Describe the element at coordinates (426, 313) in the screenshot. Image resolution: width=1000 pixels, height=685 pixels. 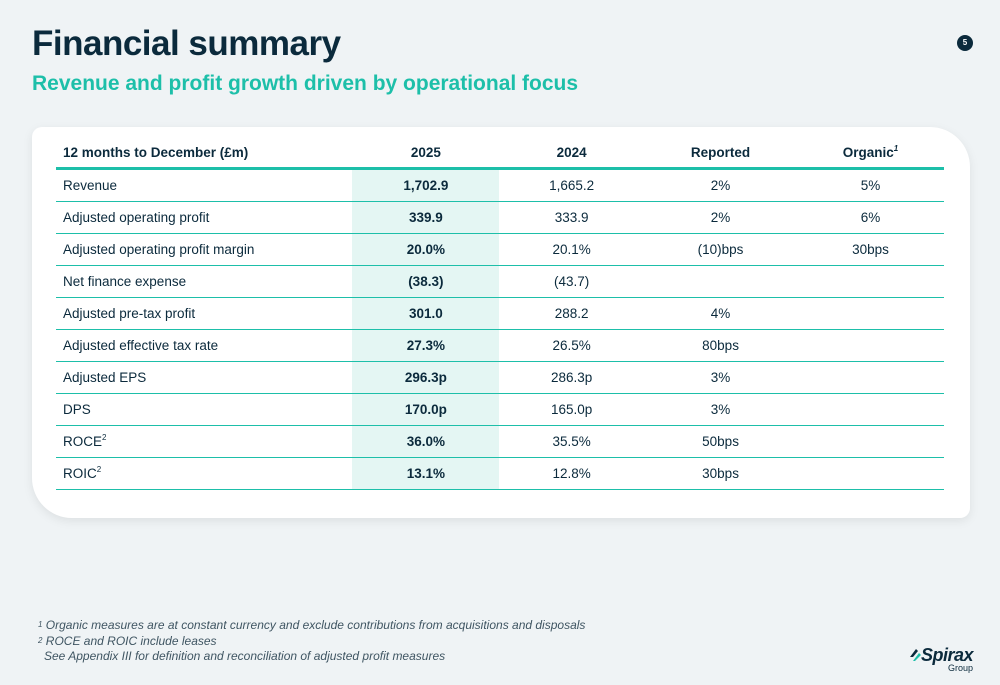
I see `cell-2025: 301.0` at that location.